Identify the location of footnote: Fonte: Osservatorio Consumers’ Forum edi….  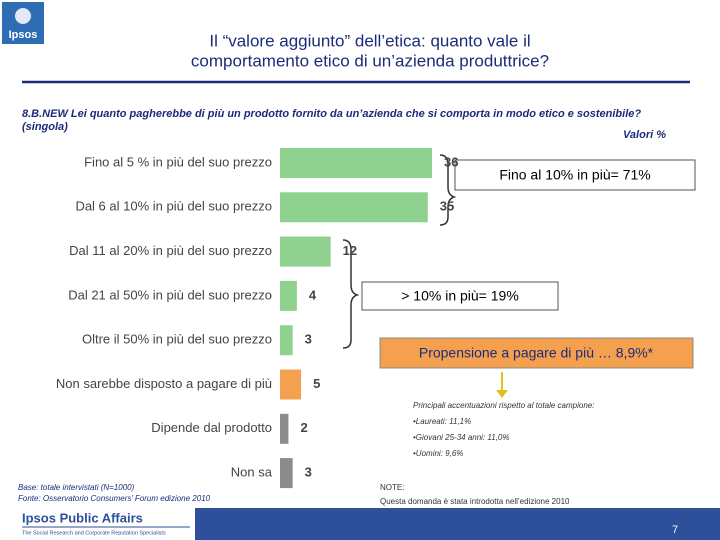
(114, 498).